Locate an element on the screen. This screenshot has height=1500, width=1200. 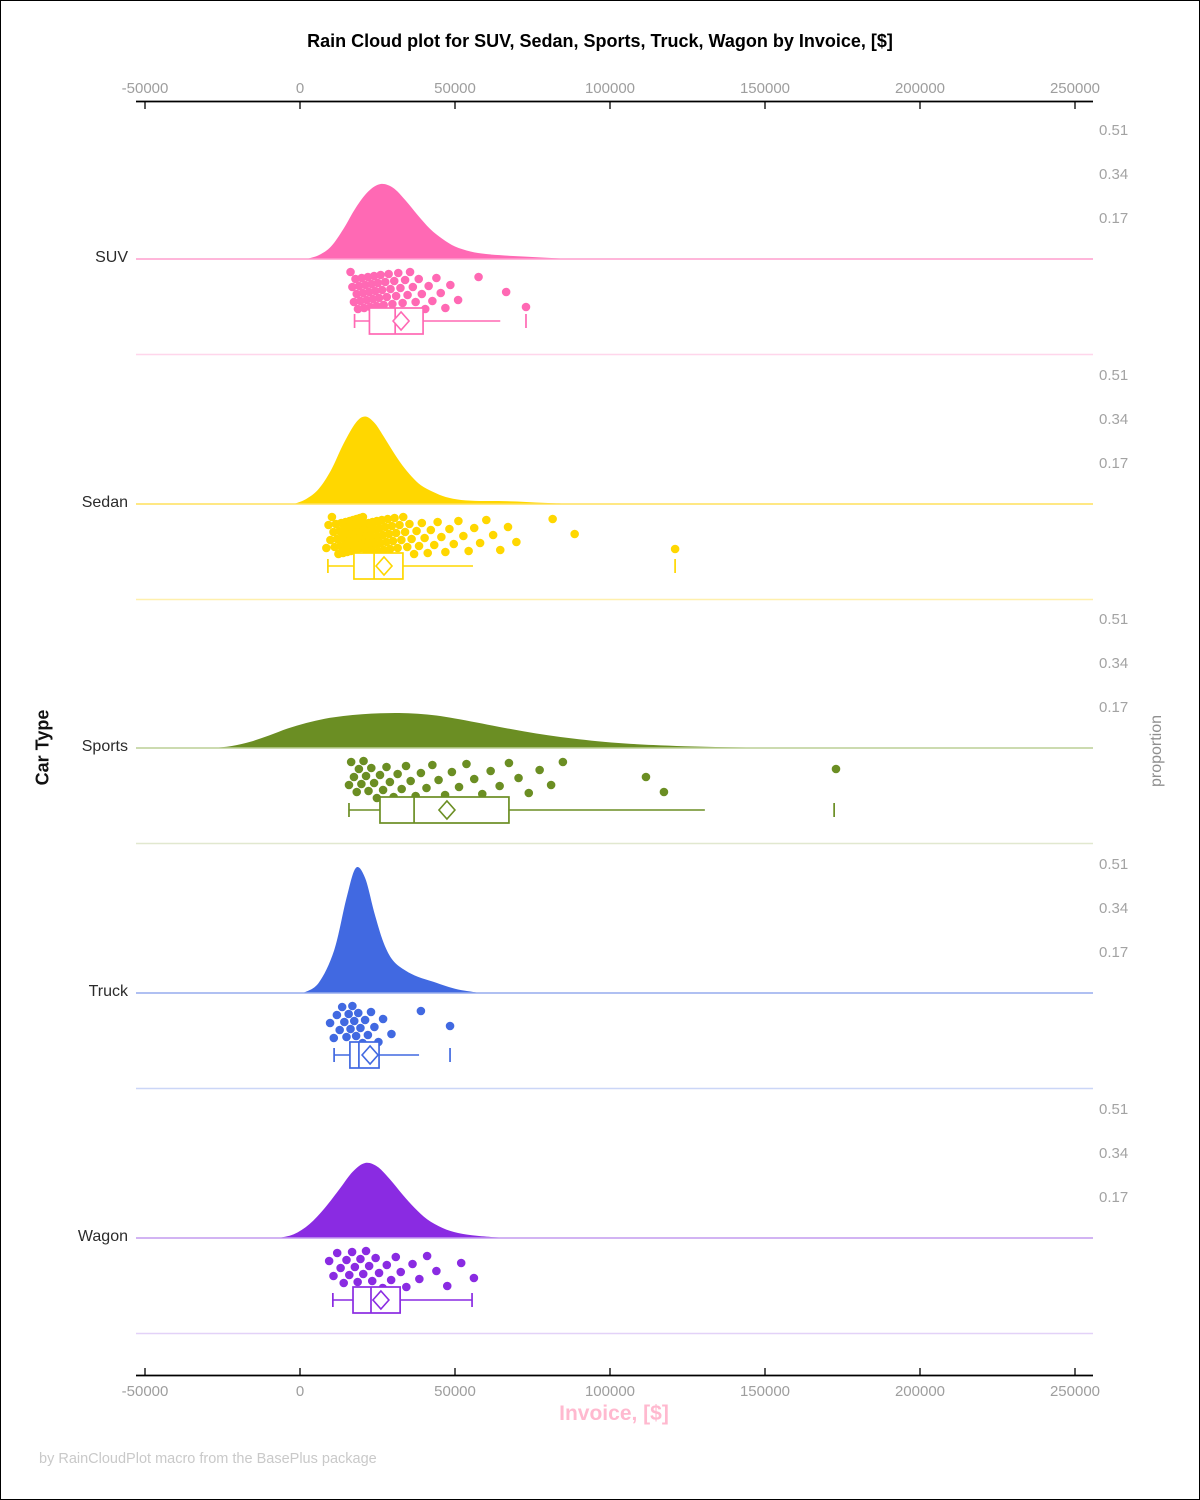
x-tick-label: 250000 is located at coordinates (1075, 1391).